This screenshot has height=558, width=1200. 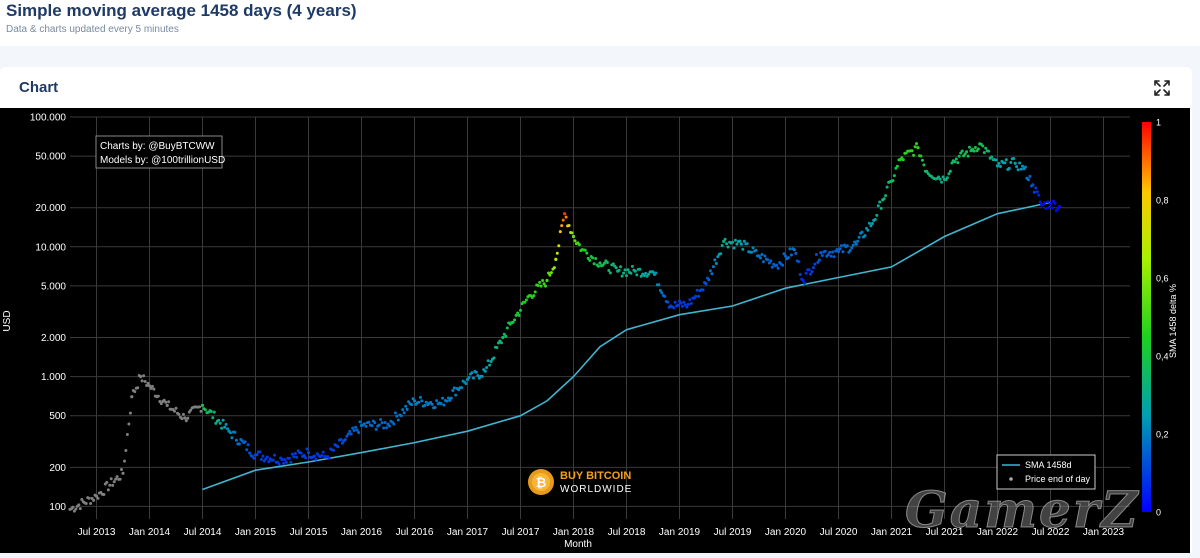 I want to click on legend: SMA 1458d Price end of day, so click(x=1046, y=472).